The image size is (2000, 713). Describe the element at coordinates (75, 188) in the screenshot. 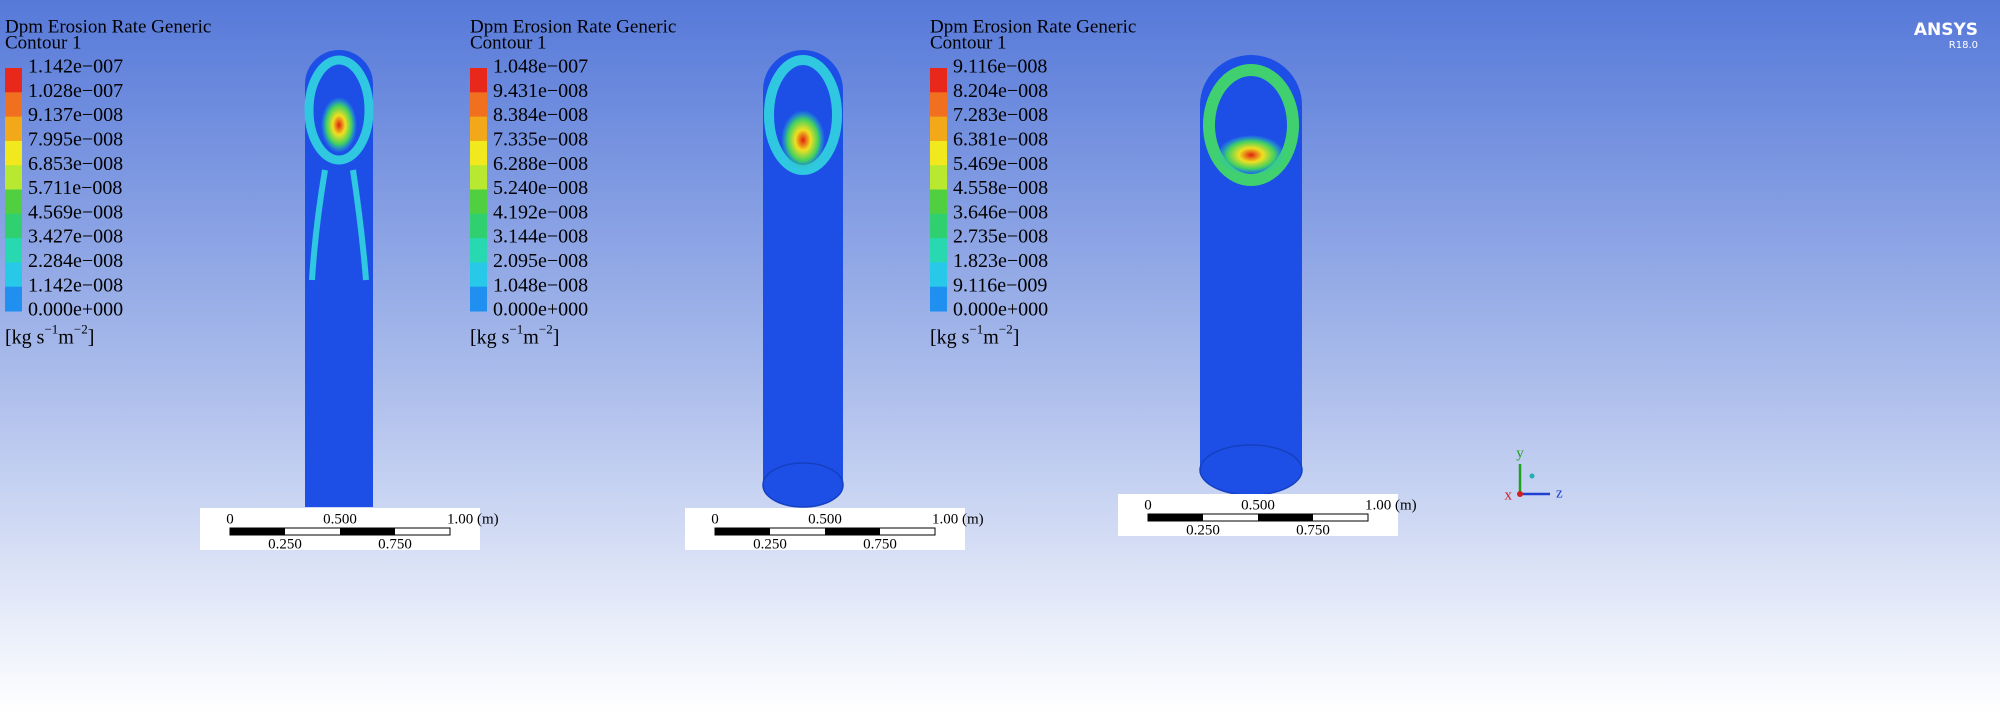

I see `legend-level: 5.711e−008` at that location.